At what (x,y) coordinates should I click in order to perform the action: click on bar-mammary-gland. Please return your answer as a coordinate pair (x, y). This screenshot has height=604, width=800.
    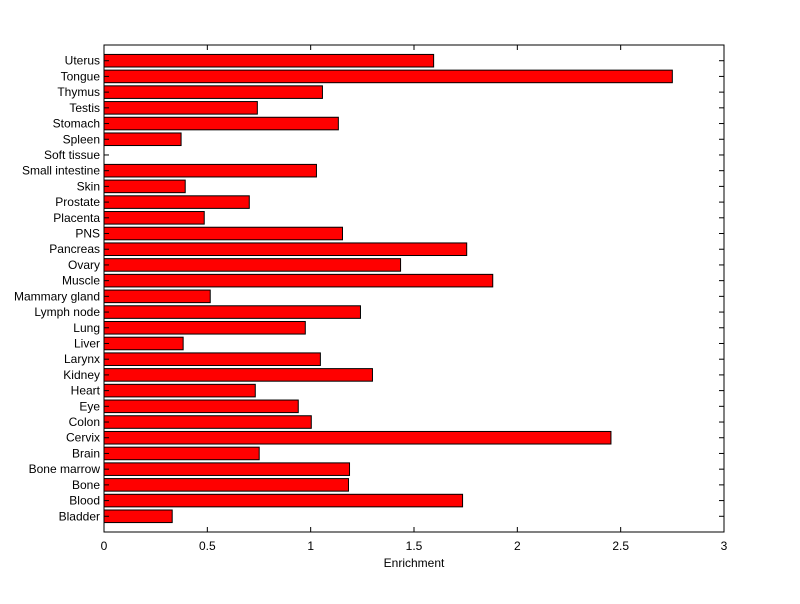
    Looking at the image, I should click on (157, 296).